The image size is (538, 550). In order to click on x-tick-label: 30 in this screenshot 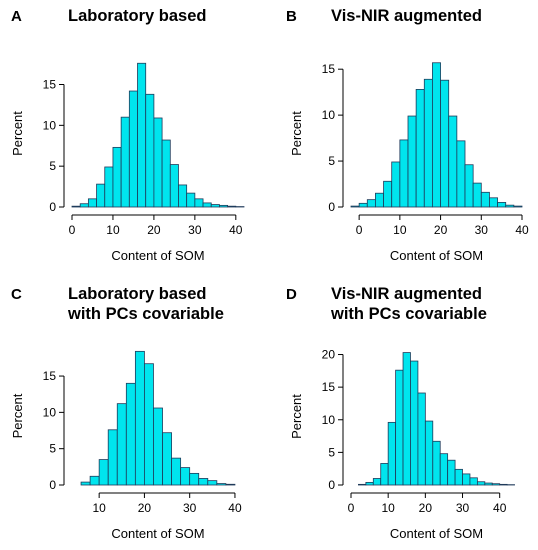, I will do `click(482, 230)`.